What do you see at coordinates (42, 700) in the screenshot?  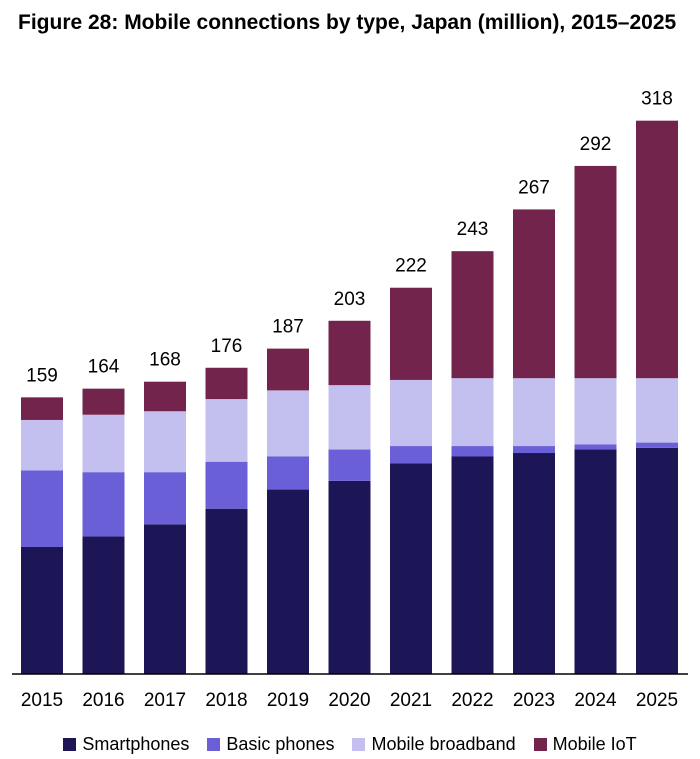 I see `x-tick-2015: 2015` at bounding box center [42, 700].